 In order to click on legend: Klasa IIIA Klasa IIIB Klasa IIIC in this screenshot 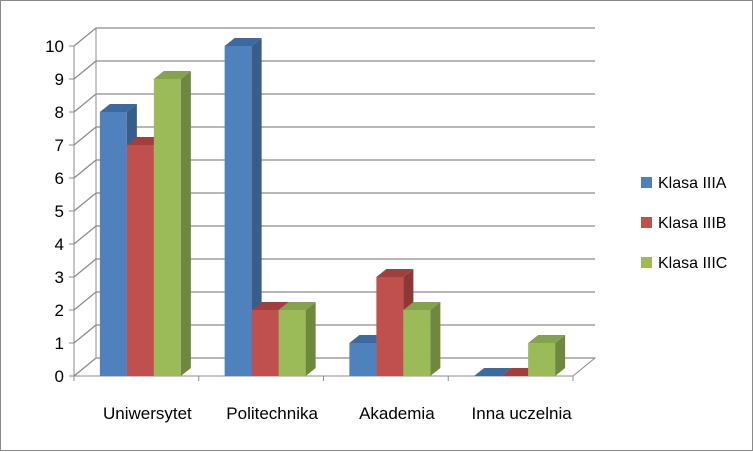, I will do `click(684, 223)`.